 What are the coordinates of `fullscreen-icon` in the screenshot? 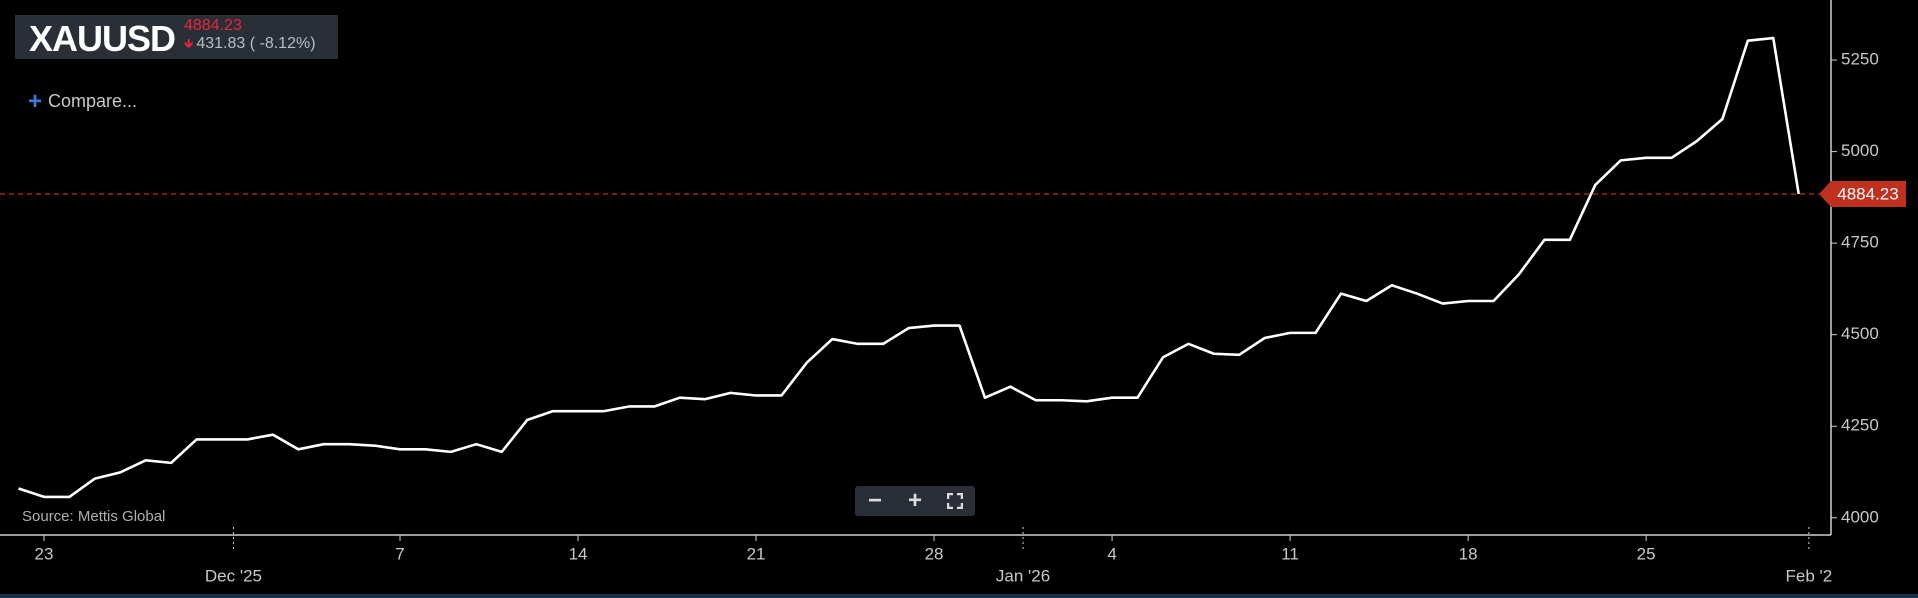 It's located at (955, 501).